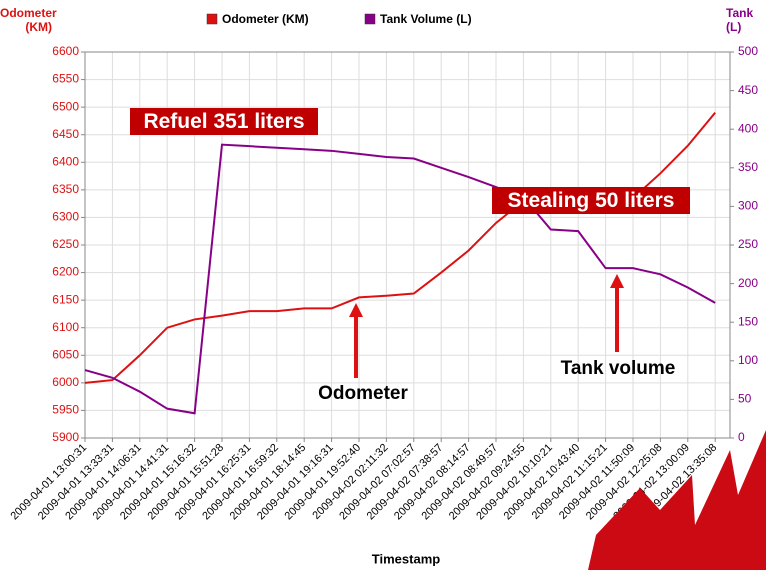 This screenshot has width=766, height=570. Describe the element at coordinates (265, 19) in the screenshot. I see `legend-label: Odometer (KM)` at that location.